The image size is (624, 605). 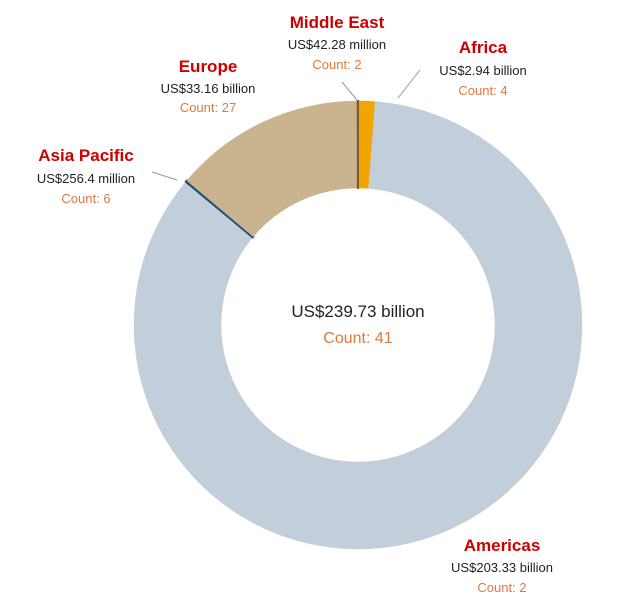 What do you see at coordinates (208, 66) in the screenshot?
I see `label-europe-name: Europe` at bounding box center [208, 66].